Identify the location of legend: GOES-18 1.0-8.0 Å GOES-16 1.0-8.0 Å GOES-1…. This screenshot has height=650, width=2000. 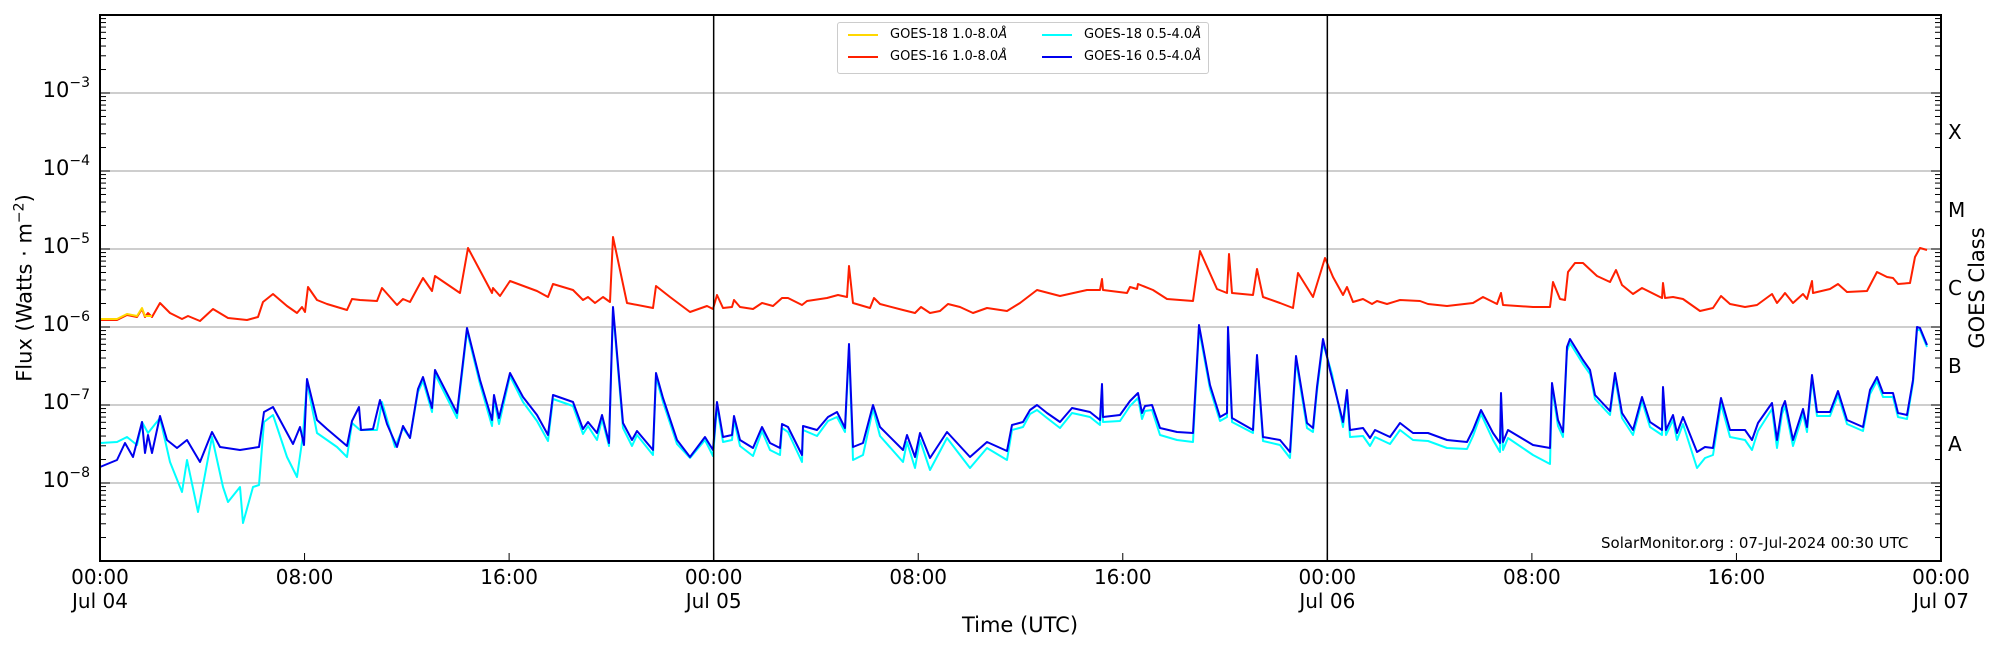
(1023, 48).